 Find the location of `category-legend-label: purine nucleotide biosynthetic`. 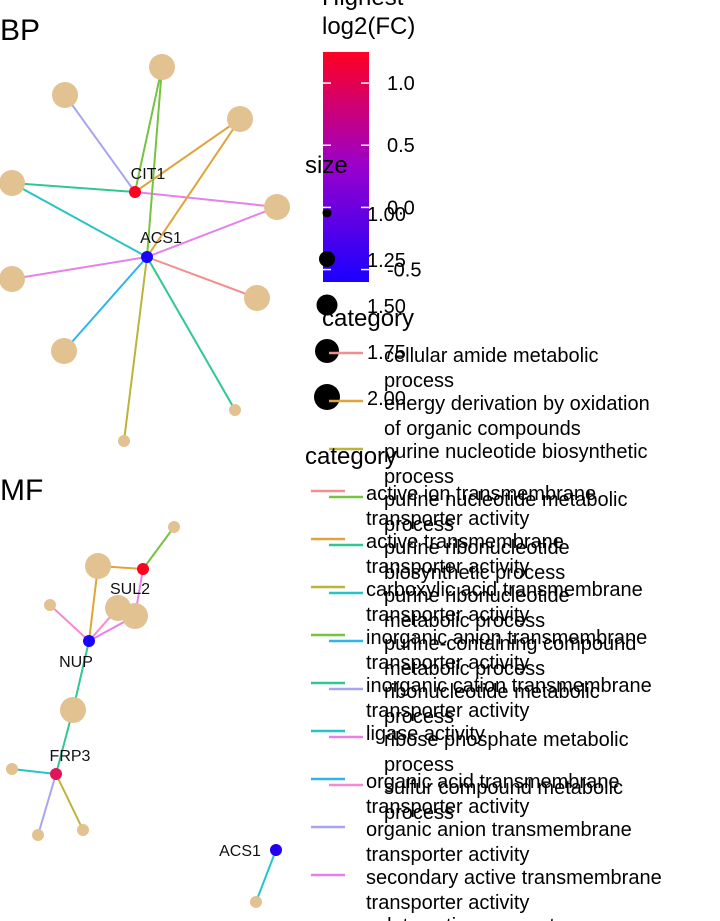

category-legend-label: purine nucleotide biosynthetic is located at coordinates (516, 452).